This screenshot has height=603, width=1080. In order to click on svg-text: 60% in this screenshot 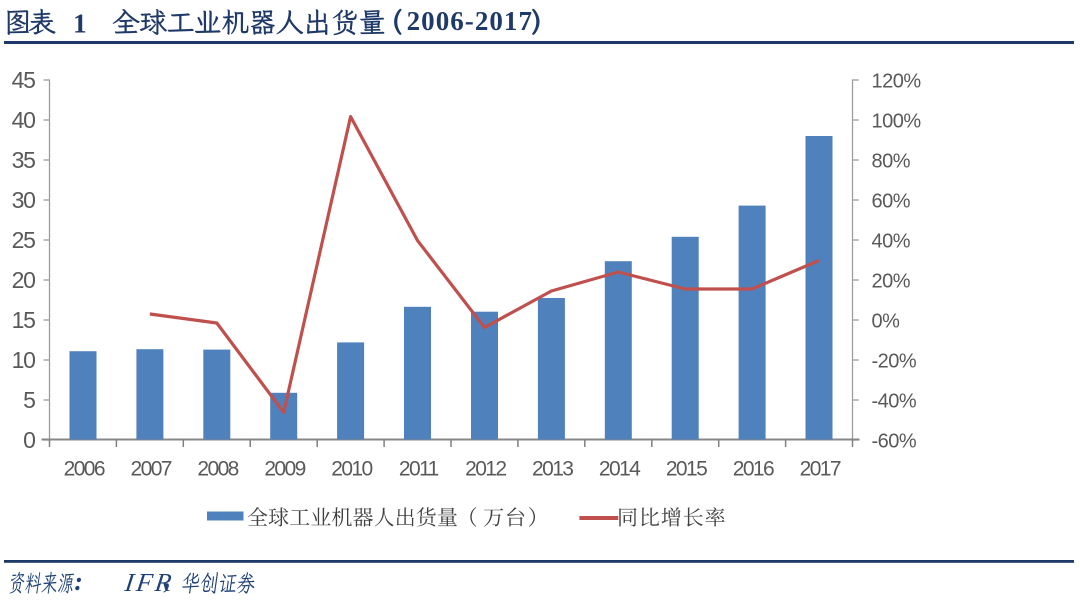, I will do `click(891, 202)`.